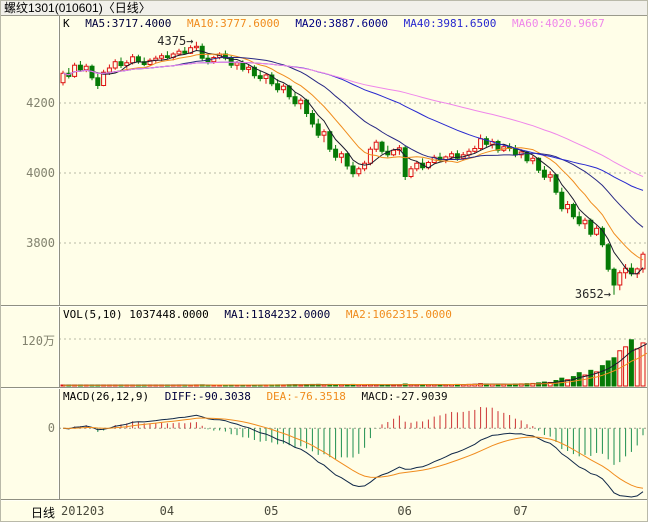  I want to click on x-axis-month-label: 04, so click(167, 511).